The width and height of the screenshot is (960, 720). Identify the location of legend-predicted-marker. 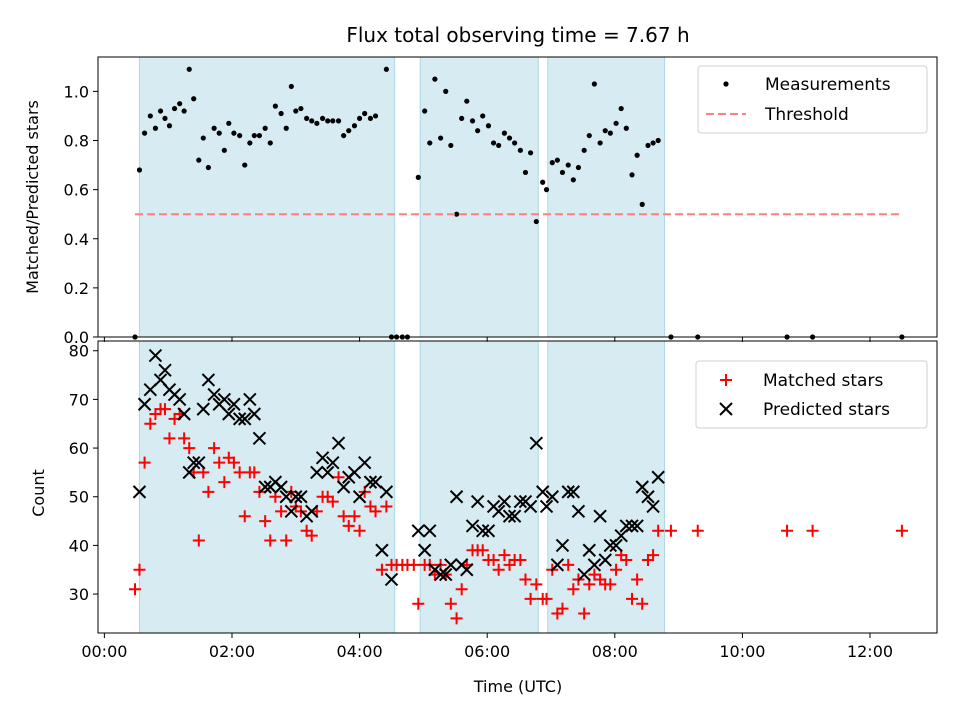
(726, 409).